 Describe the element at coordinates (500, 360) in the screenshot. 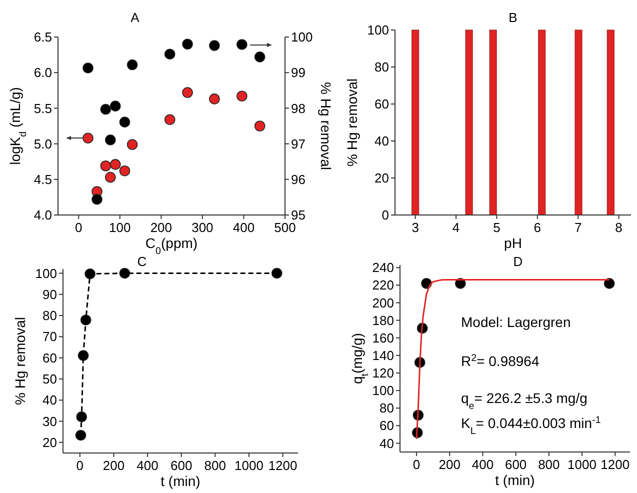

I see `annotation: R$^{2}$= 0.98964` at that location.